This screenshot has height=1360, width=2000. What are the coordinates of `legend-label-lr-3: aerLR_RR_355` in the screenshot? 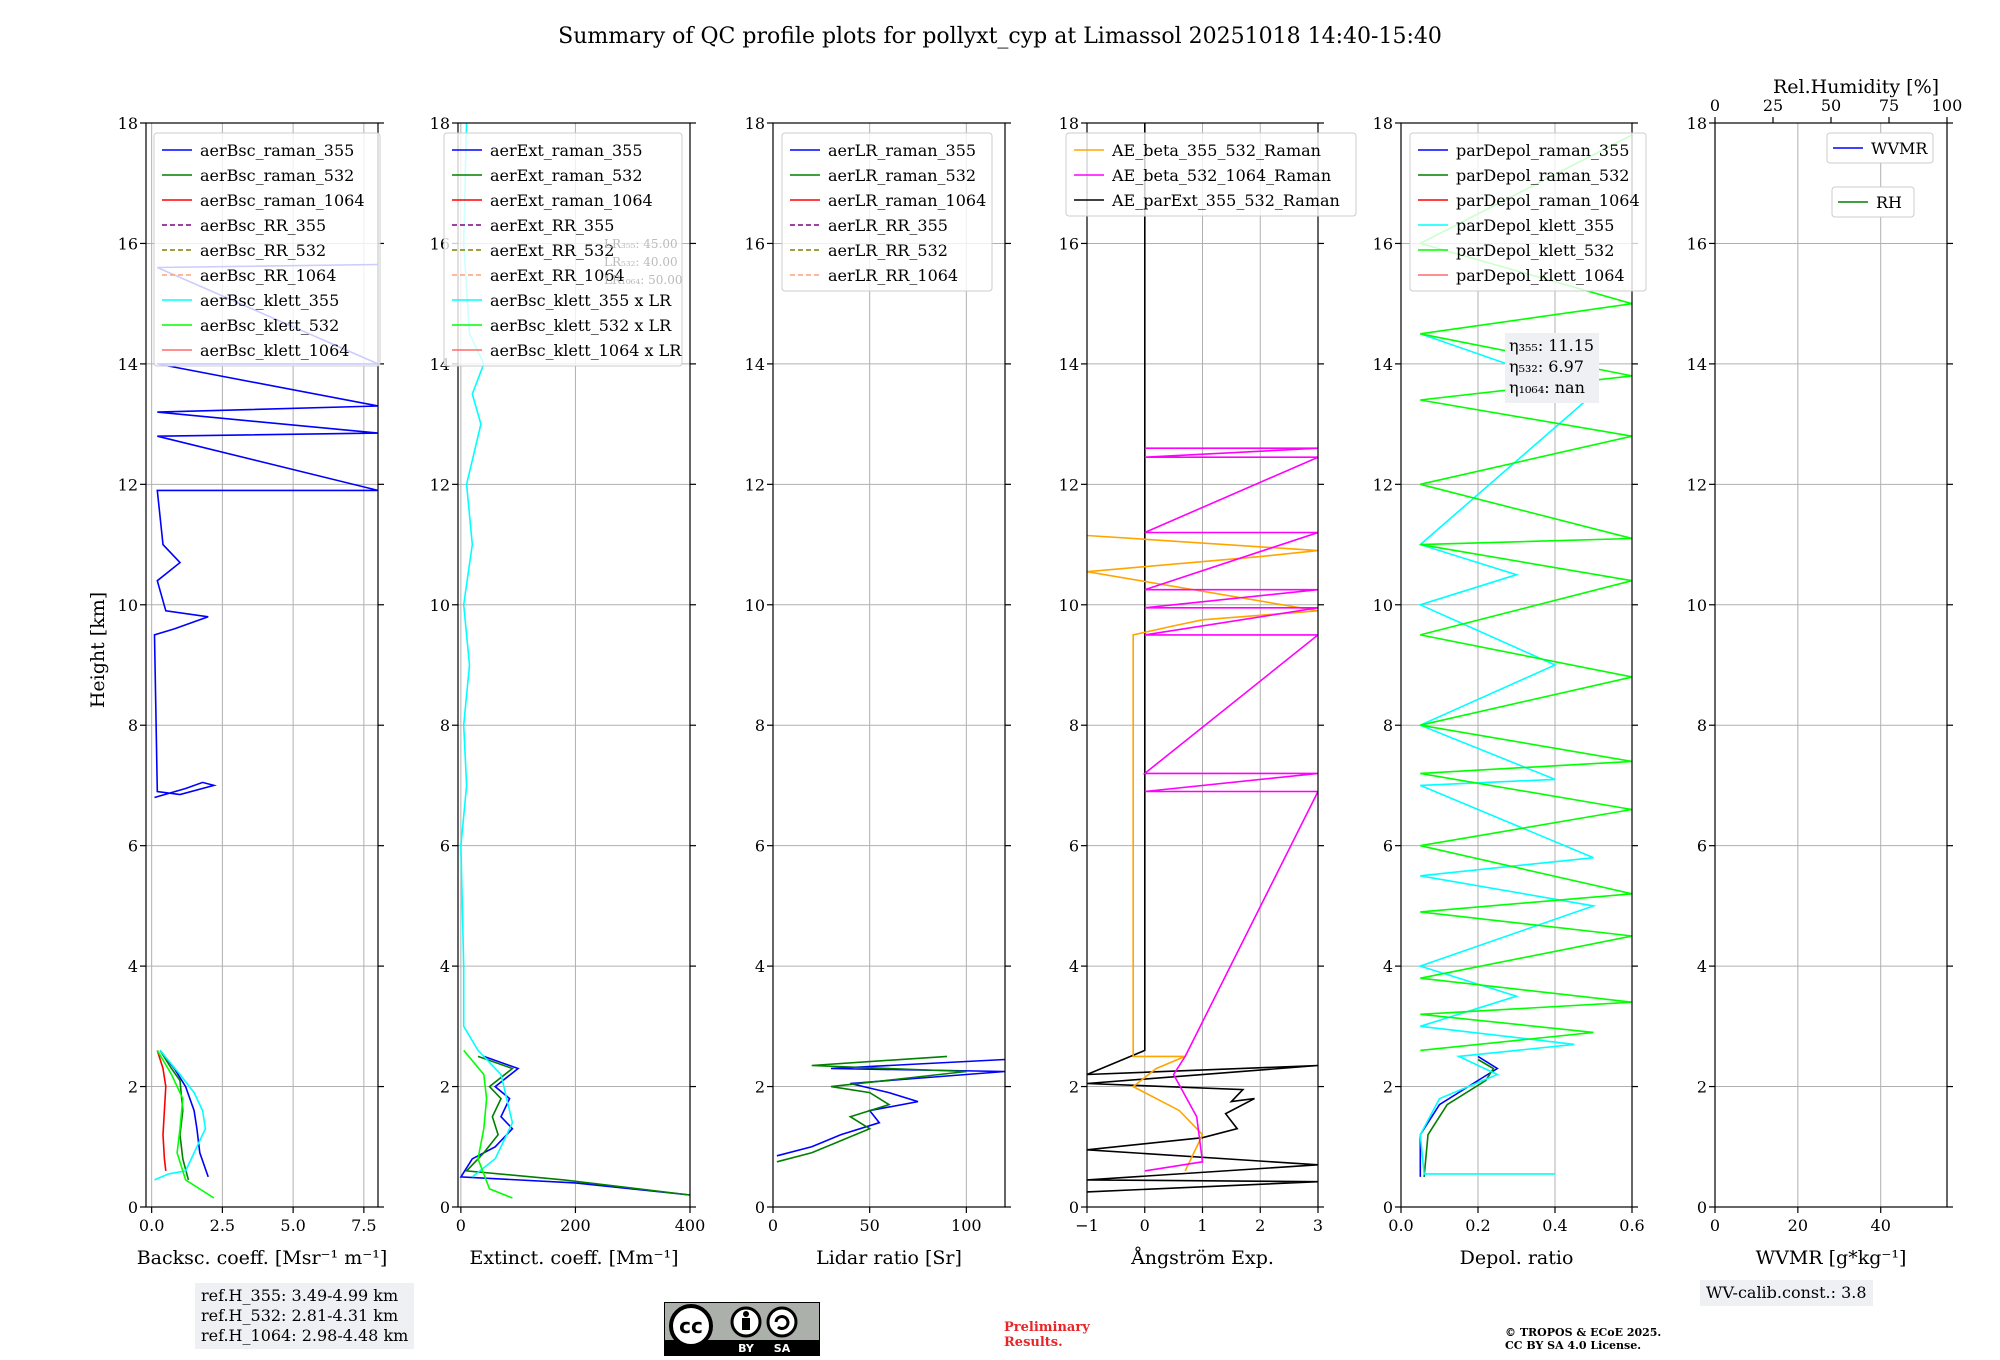 It's located at (888, 225).